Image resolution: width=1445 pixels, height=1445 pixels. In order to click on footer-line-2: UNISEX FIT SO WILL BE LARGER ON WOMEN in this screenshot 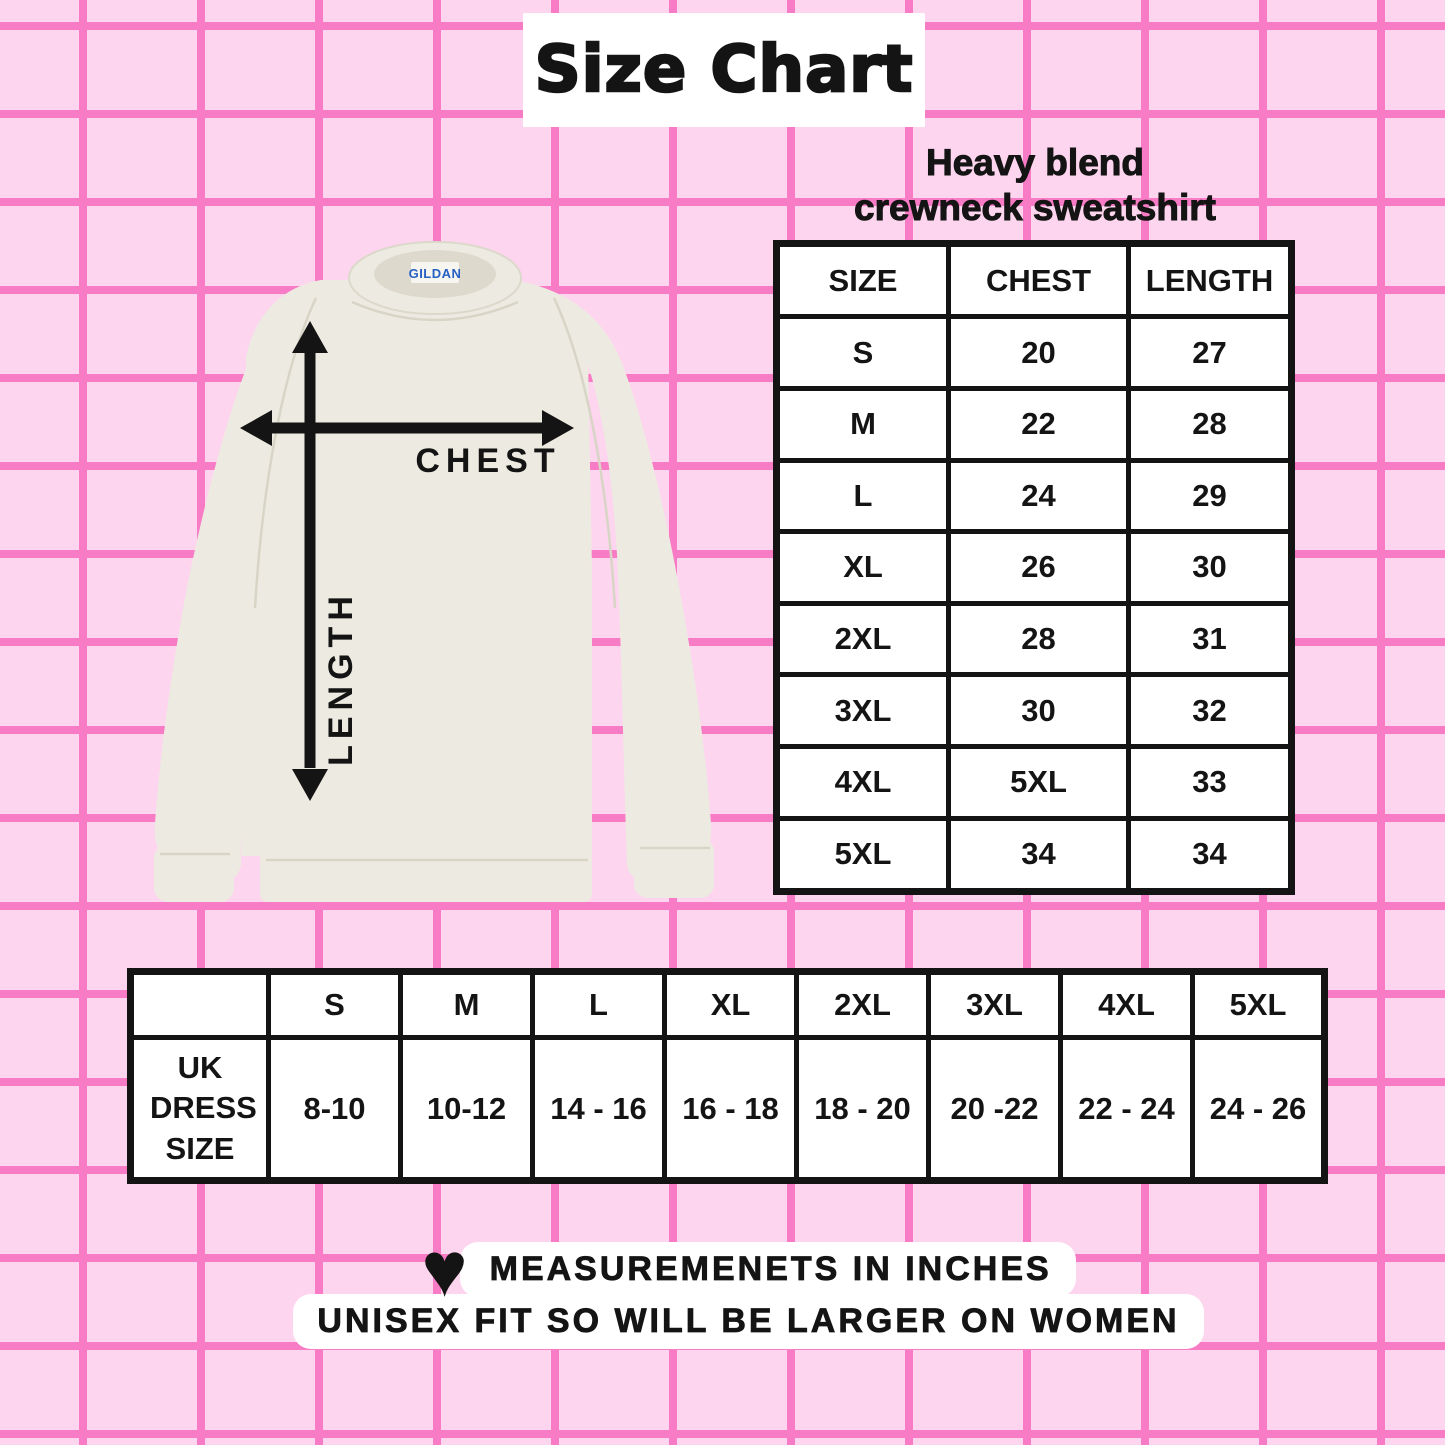, I will do `click(748, 1322)`.